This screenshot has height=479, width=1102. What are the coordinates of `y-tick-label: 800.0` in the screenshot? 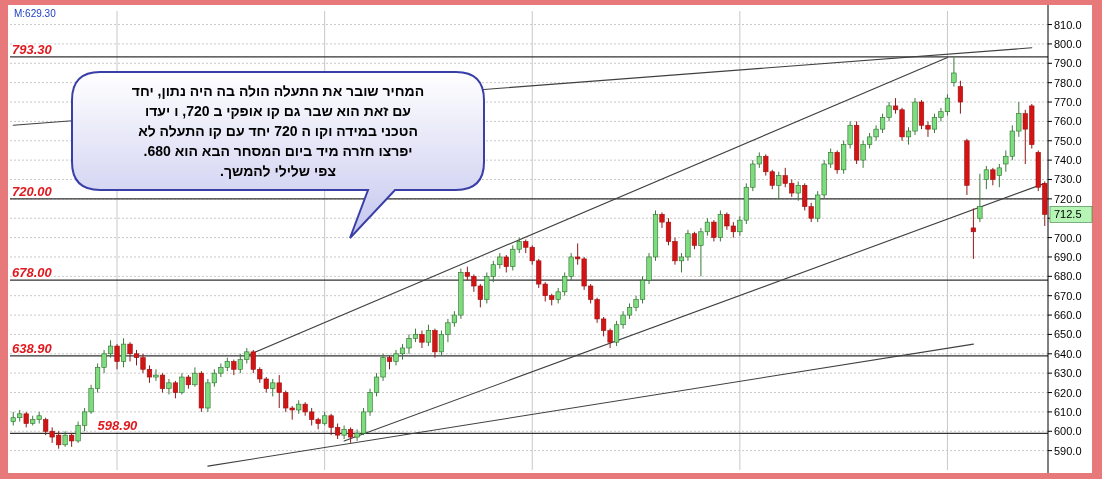 It's located at (1068, 43).